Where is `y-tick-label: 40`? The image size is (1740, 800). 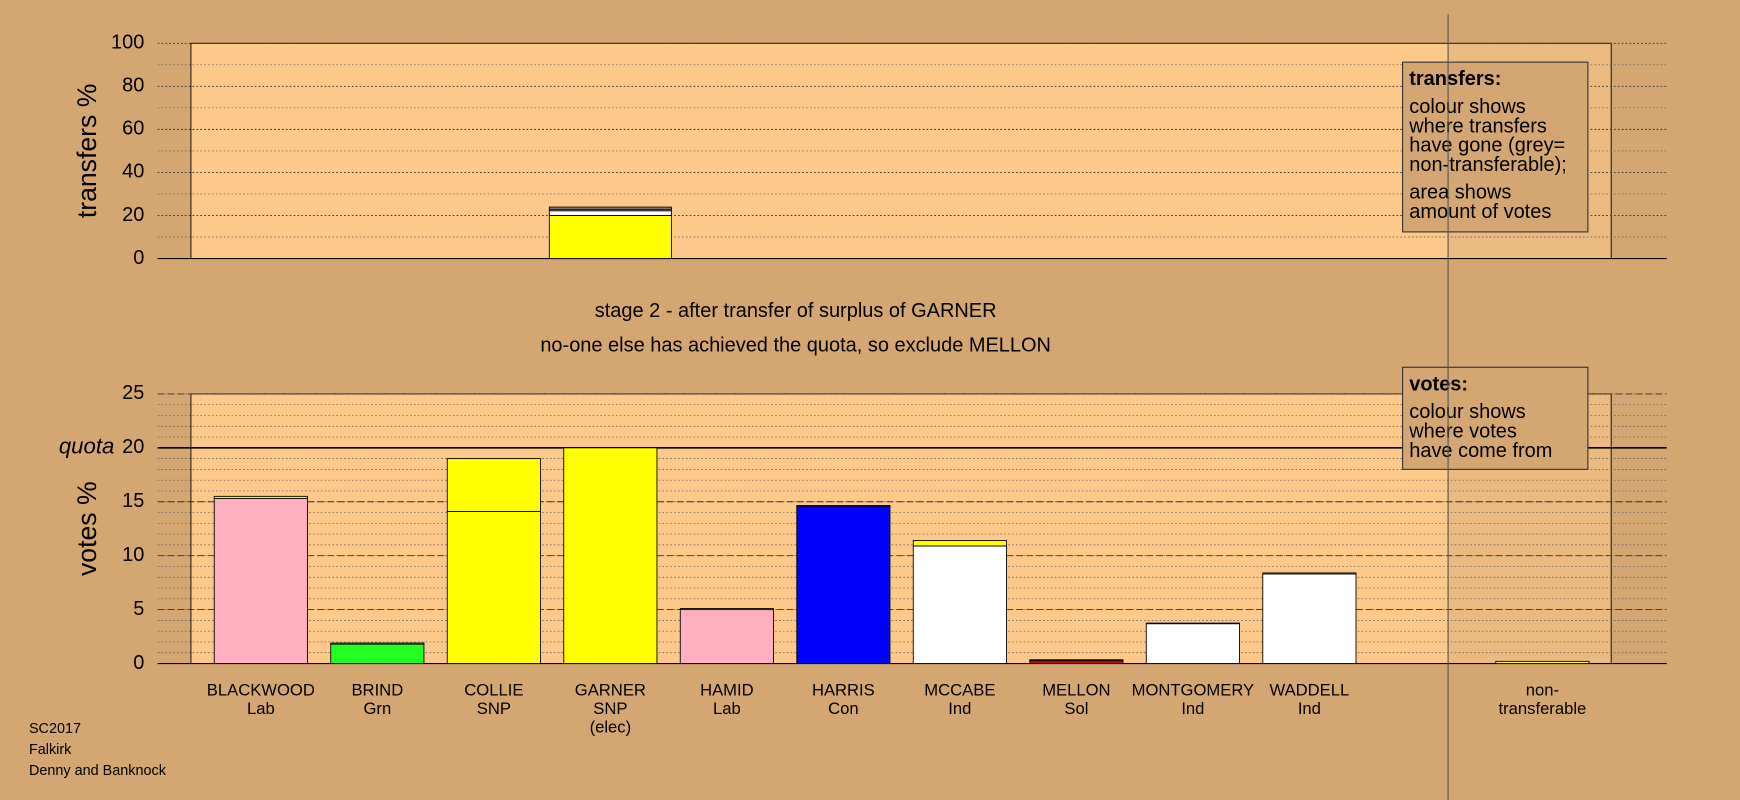 y-tick-label: 40 is located at coordinates (133, 172).